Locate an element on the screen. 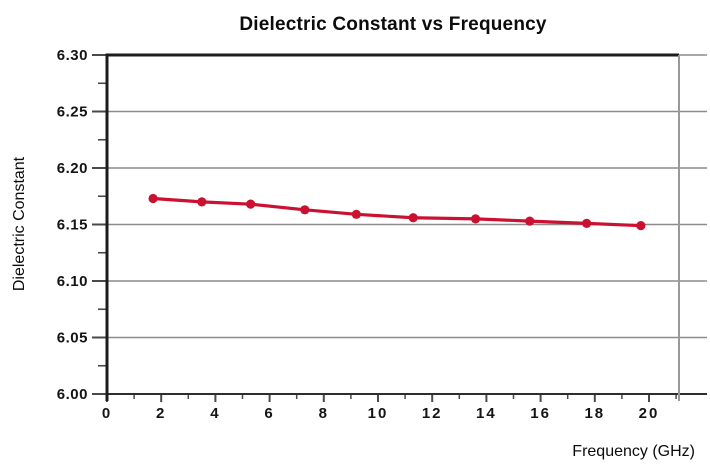 The width and height of the screenshot is (710, 472). y-tick-label: 6.00 is located at coordinates (72, 394).